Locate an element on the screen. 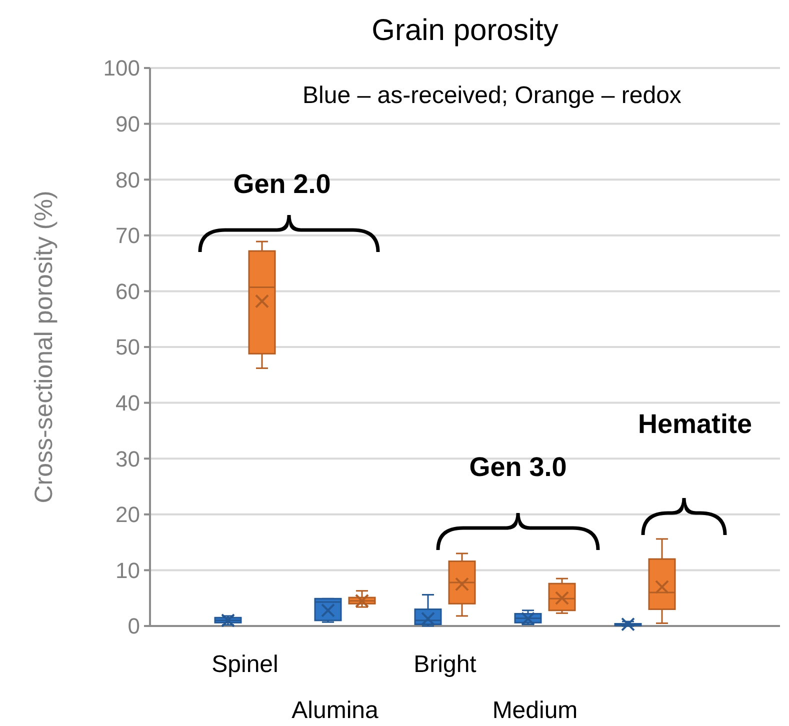 Image resolution: width=789 pixels, height=726 pixels. y-tick-label: 0 is located at coordinates (134, 626).